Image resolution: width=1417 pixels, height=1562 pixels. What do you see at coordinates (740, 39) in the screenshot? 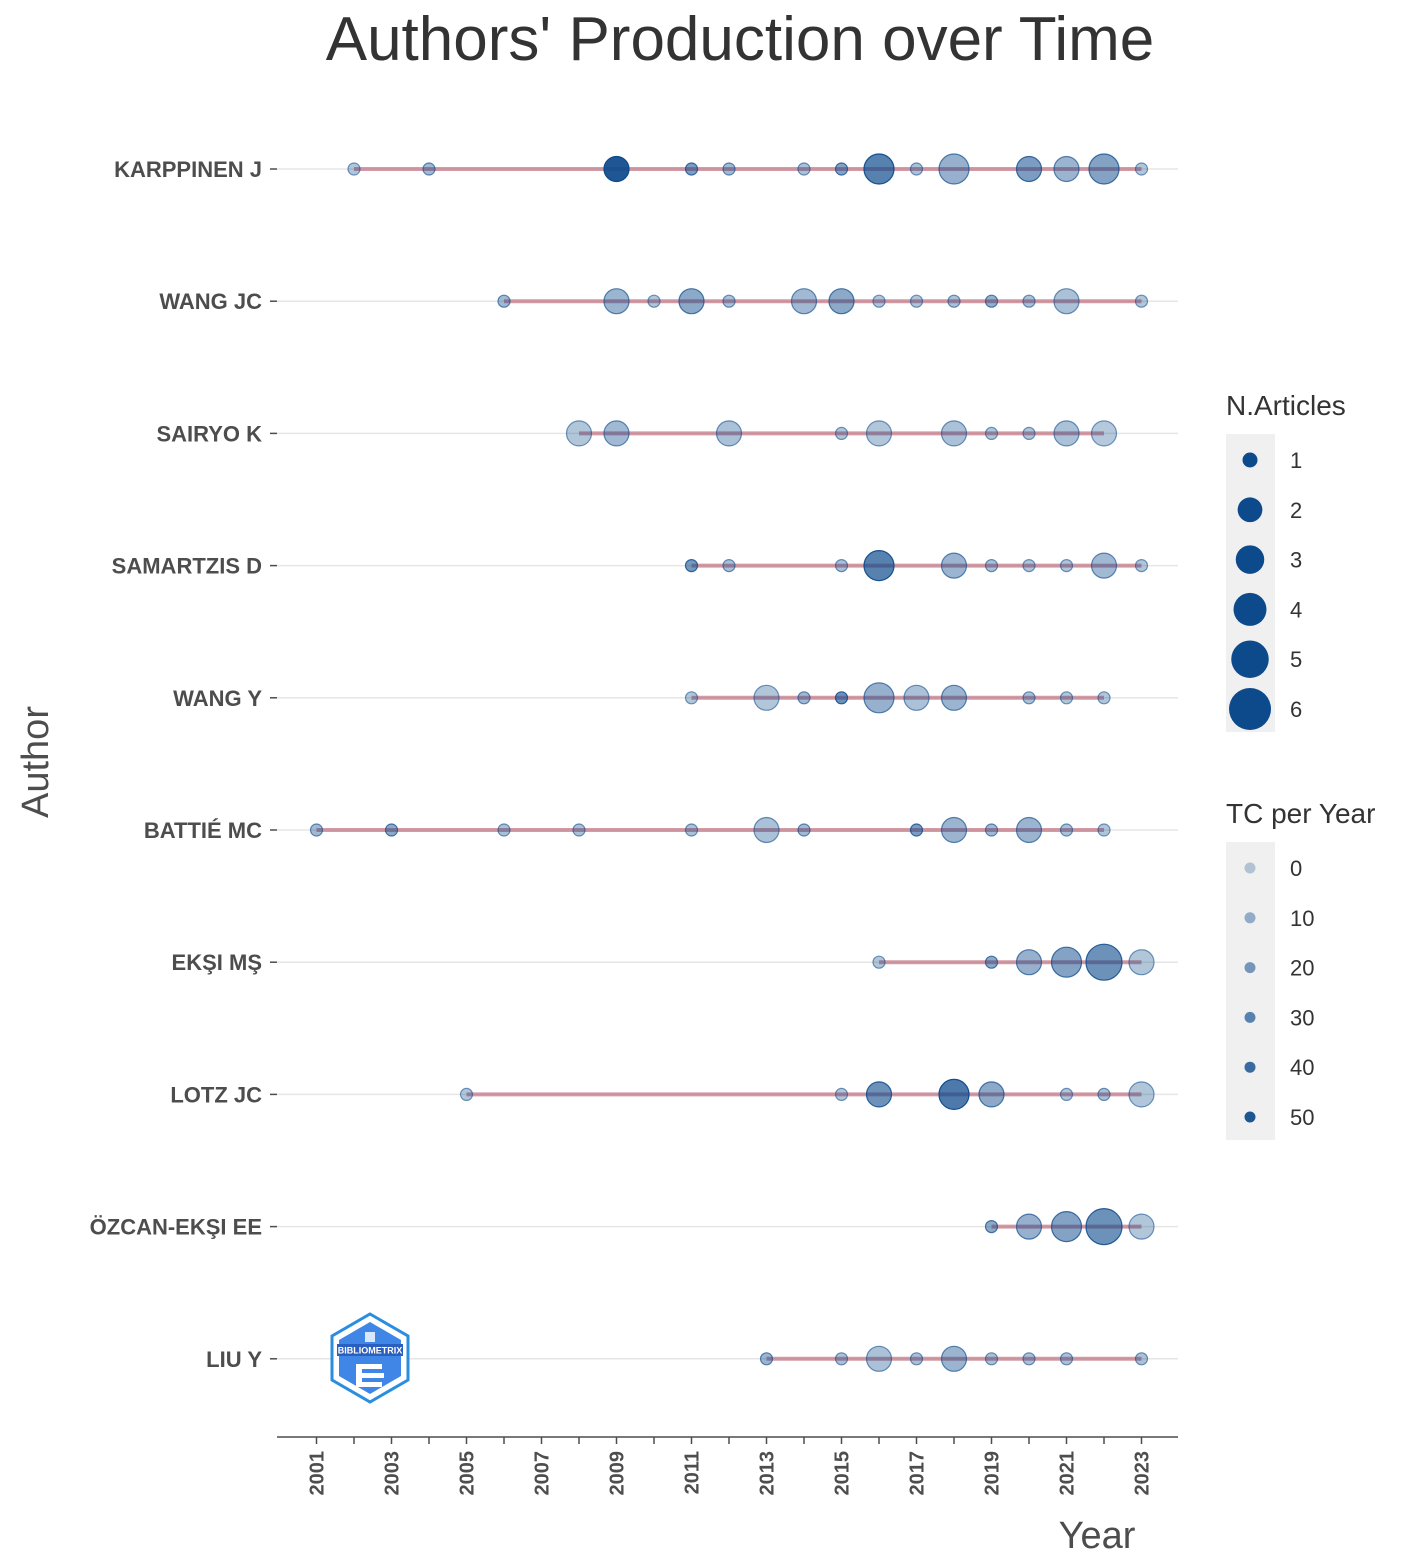
I see `chart-title: Authors' Production over Time` at bounding box center [740, 39].